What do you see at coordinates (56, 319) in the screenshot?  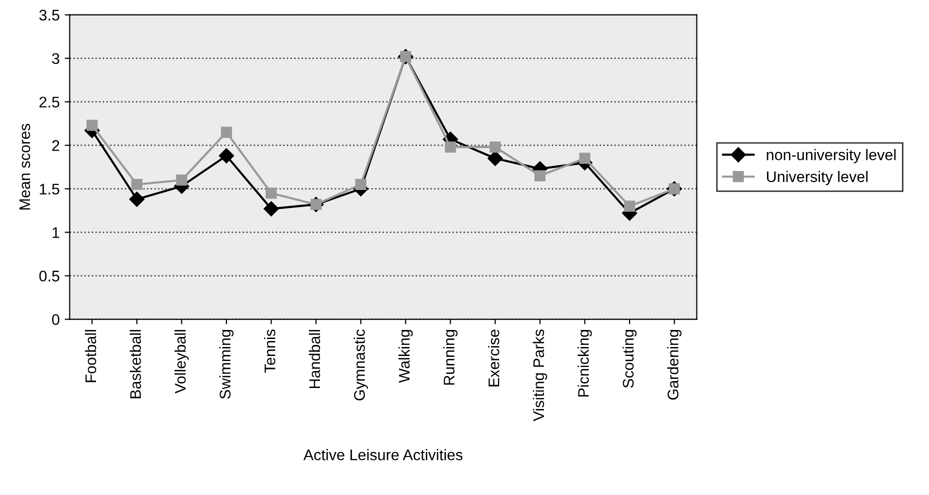 I see `y-tick-label: 0` at bounding box center [56, 319].